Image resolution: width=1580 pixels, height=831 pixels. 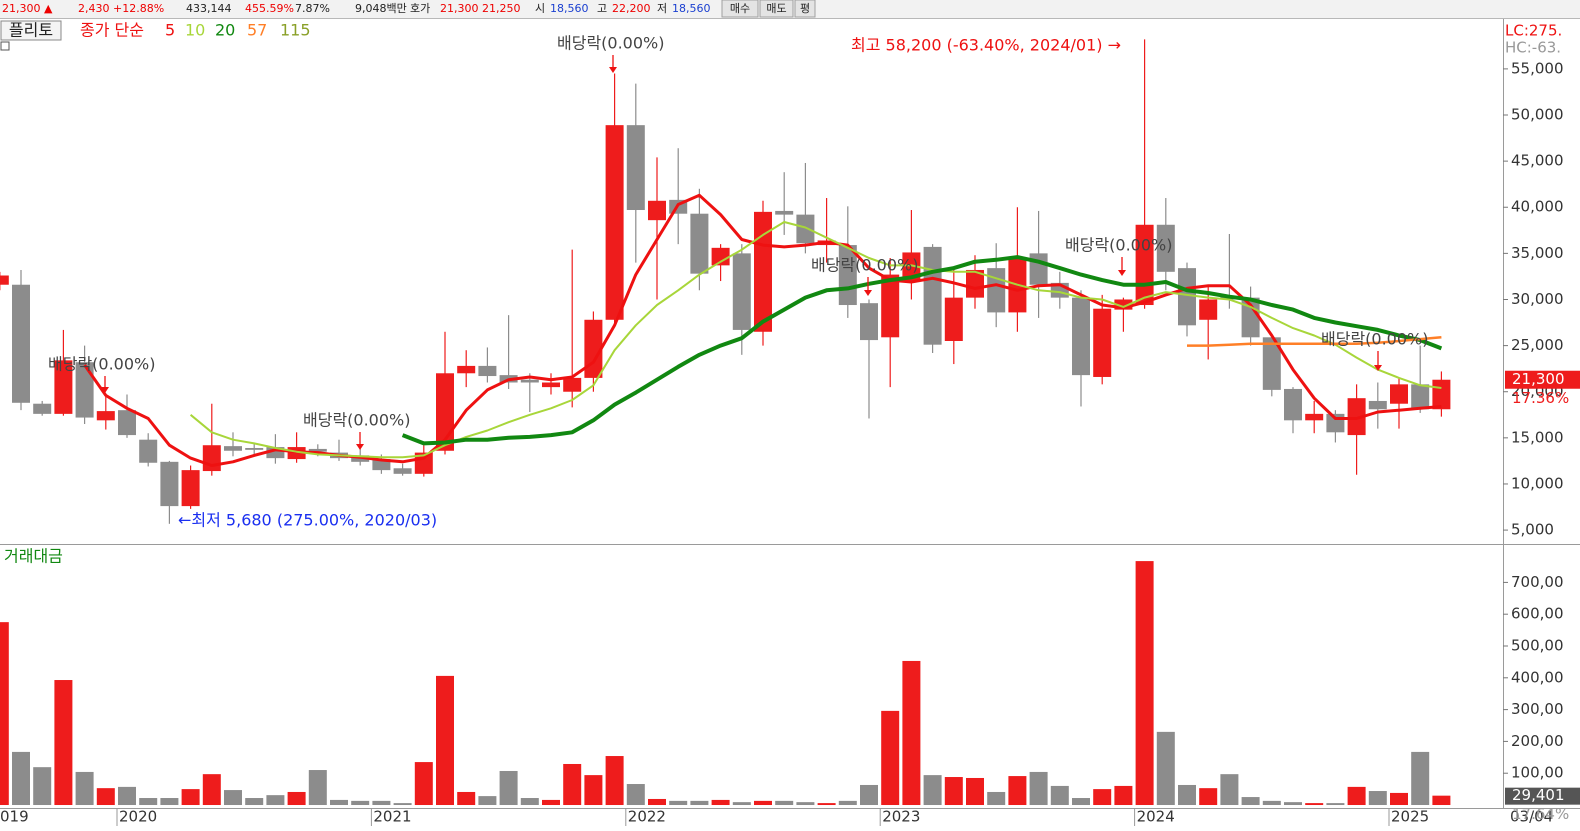 I want to click on corner-label: LC:275., so click(x=1533, y=31).